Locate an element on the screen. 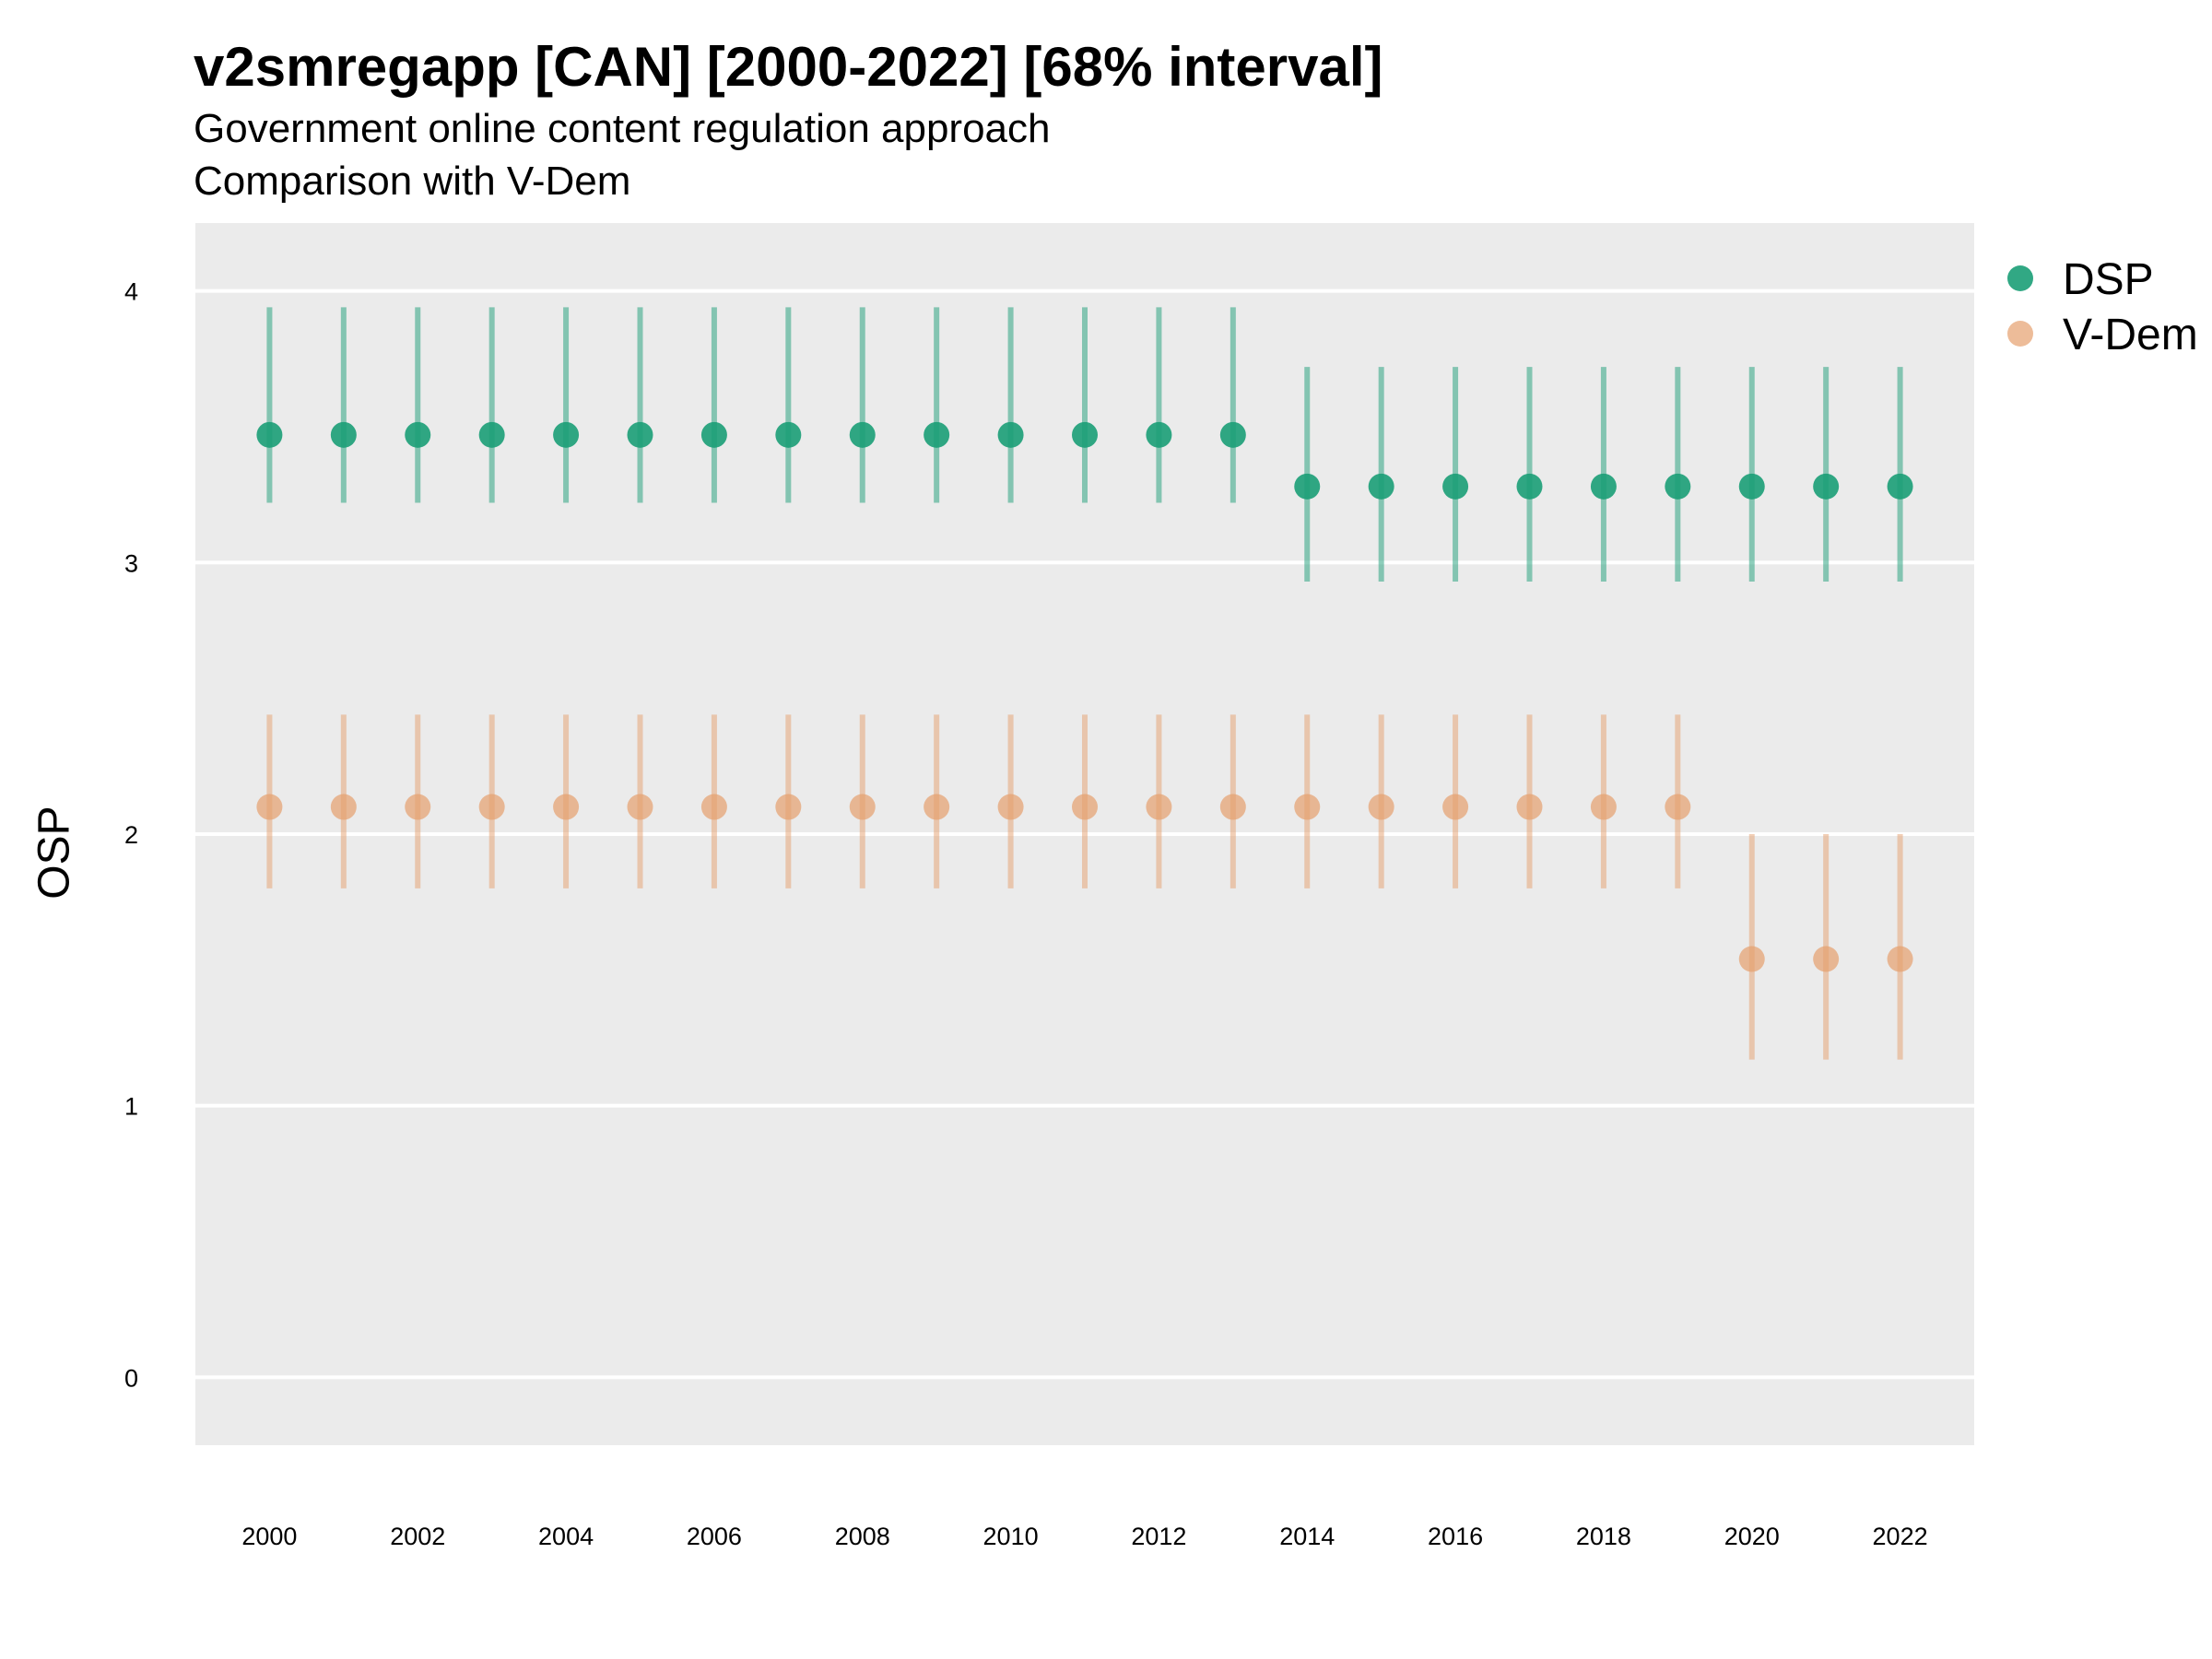 This screenshot has height=1659, width=2212. x-tick-label: 2008 is located at coordinates (862, 1536).